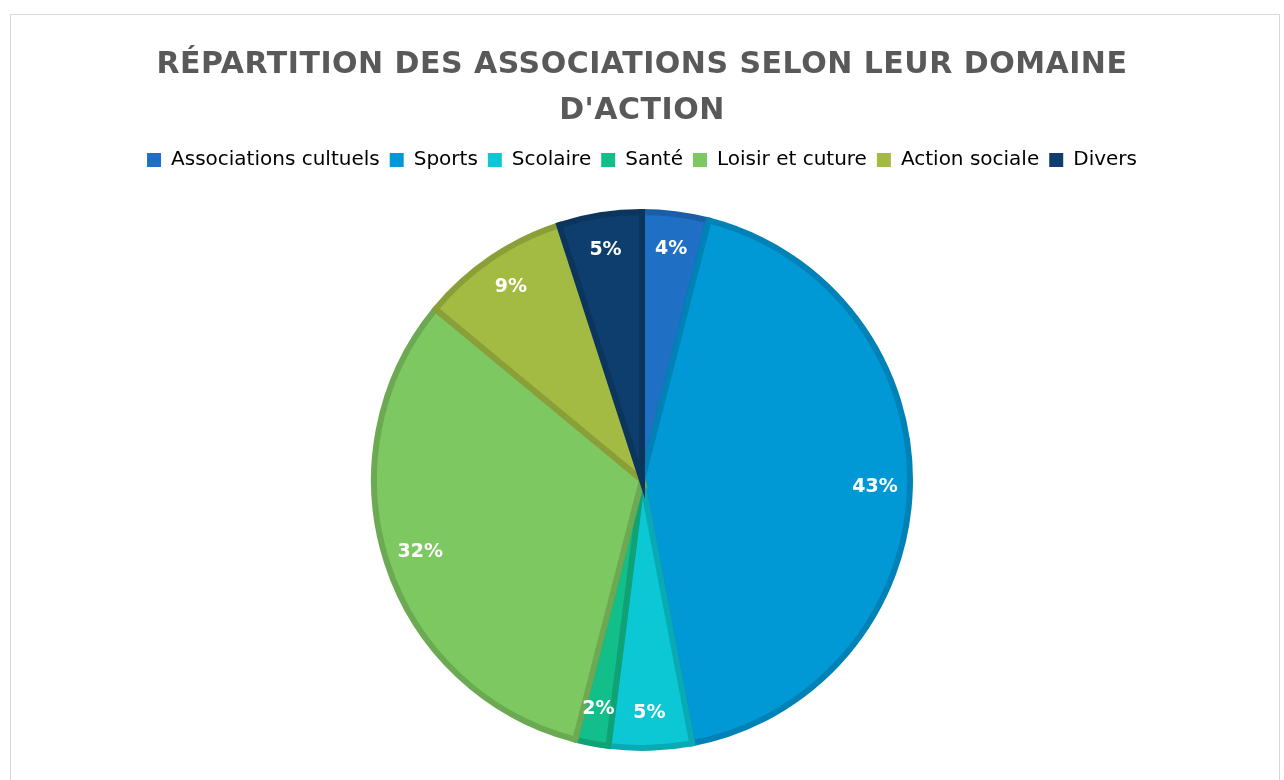  I want to click on legend-label: Santé, so click(654, 158).